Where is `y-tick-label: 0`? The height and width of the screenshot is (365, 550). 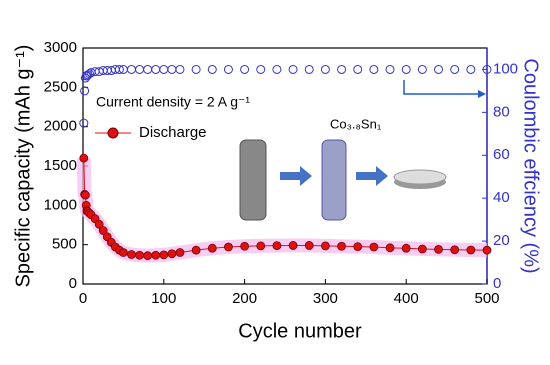 y-tick-label: 0 is located at coordinates (73, 283).